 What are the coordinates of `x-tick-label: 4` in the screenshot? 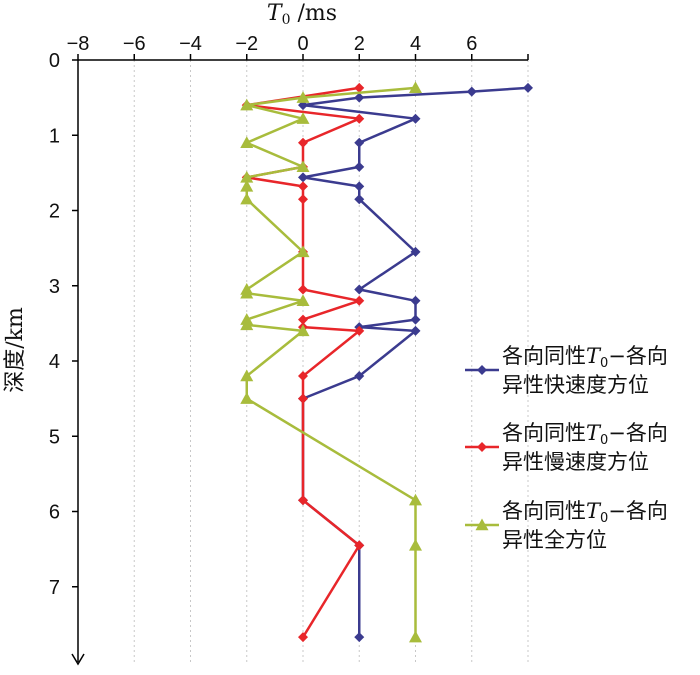 It's located at (415, 44).